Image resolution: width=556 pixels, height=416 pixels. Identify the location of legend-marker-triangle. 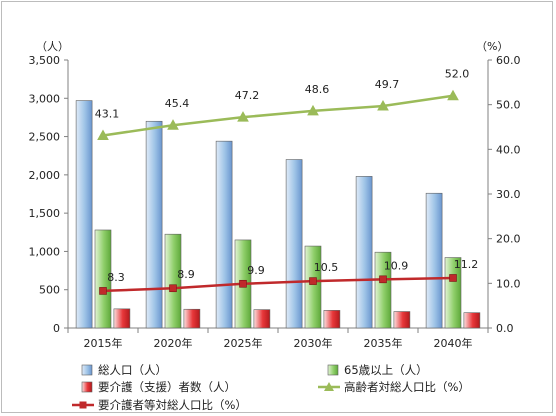
(329, 386).